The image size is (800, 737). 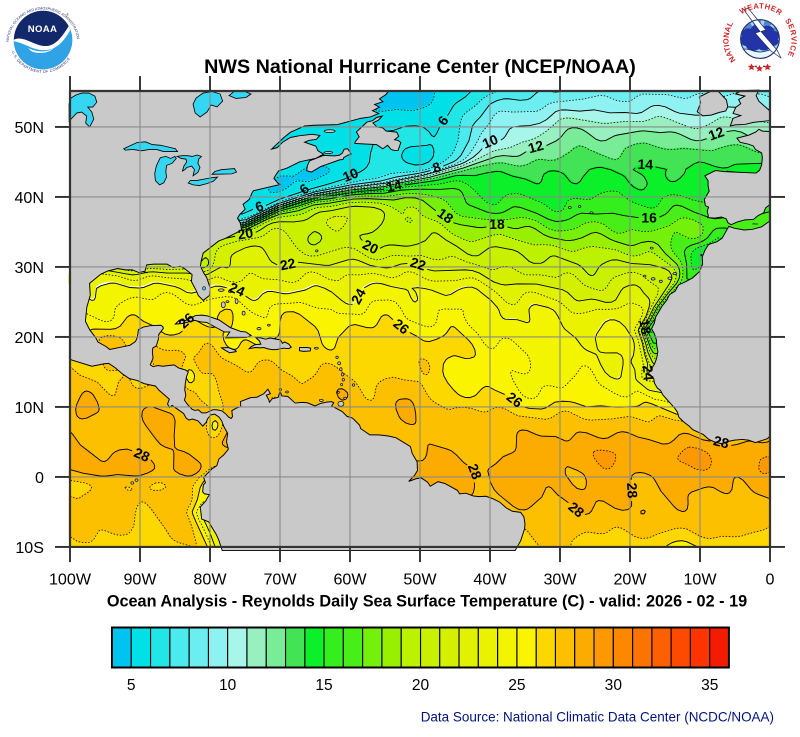 I want to click on svg-text: 30, so click(x=614, y=685).